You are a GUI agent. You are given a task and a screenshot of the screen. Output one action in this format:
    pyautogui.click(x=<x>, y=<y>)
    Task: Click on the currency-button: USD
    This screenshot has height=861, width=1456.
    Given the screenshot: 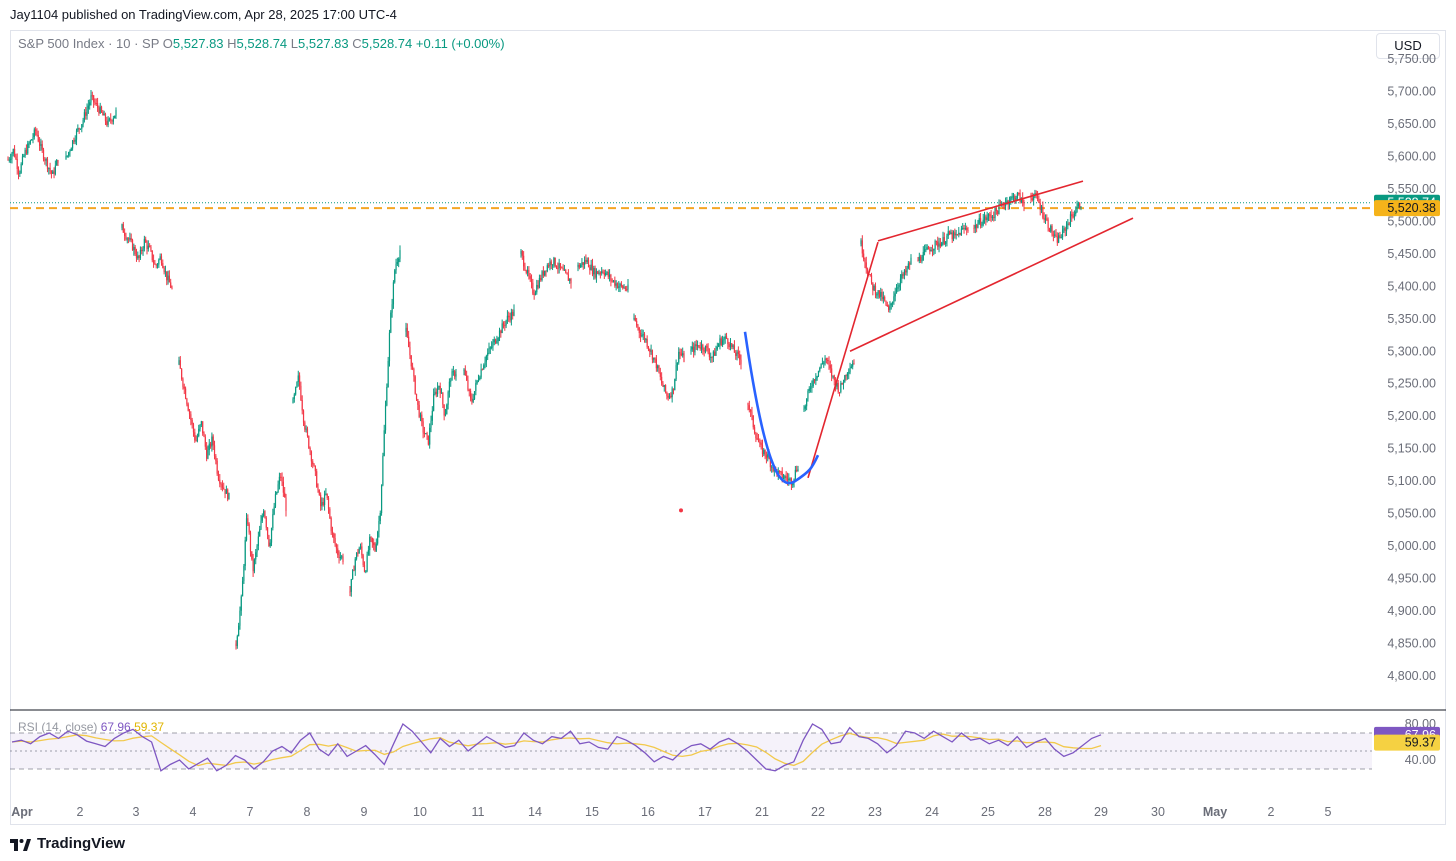 What is the action you would take?
    pyautogui.click(x=1408, y=46)
    